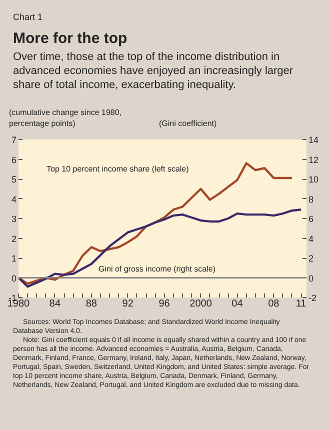  Describe the element at coordinates (311, 199) in the screenshot. I see `y2-tick-label: 8` at that location.